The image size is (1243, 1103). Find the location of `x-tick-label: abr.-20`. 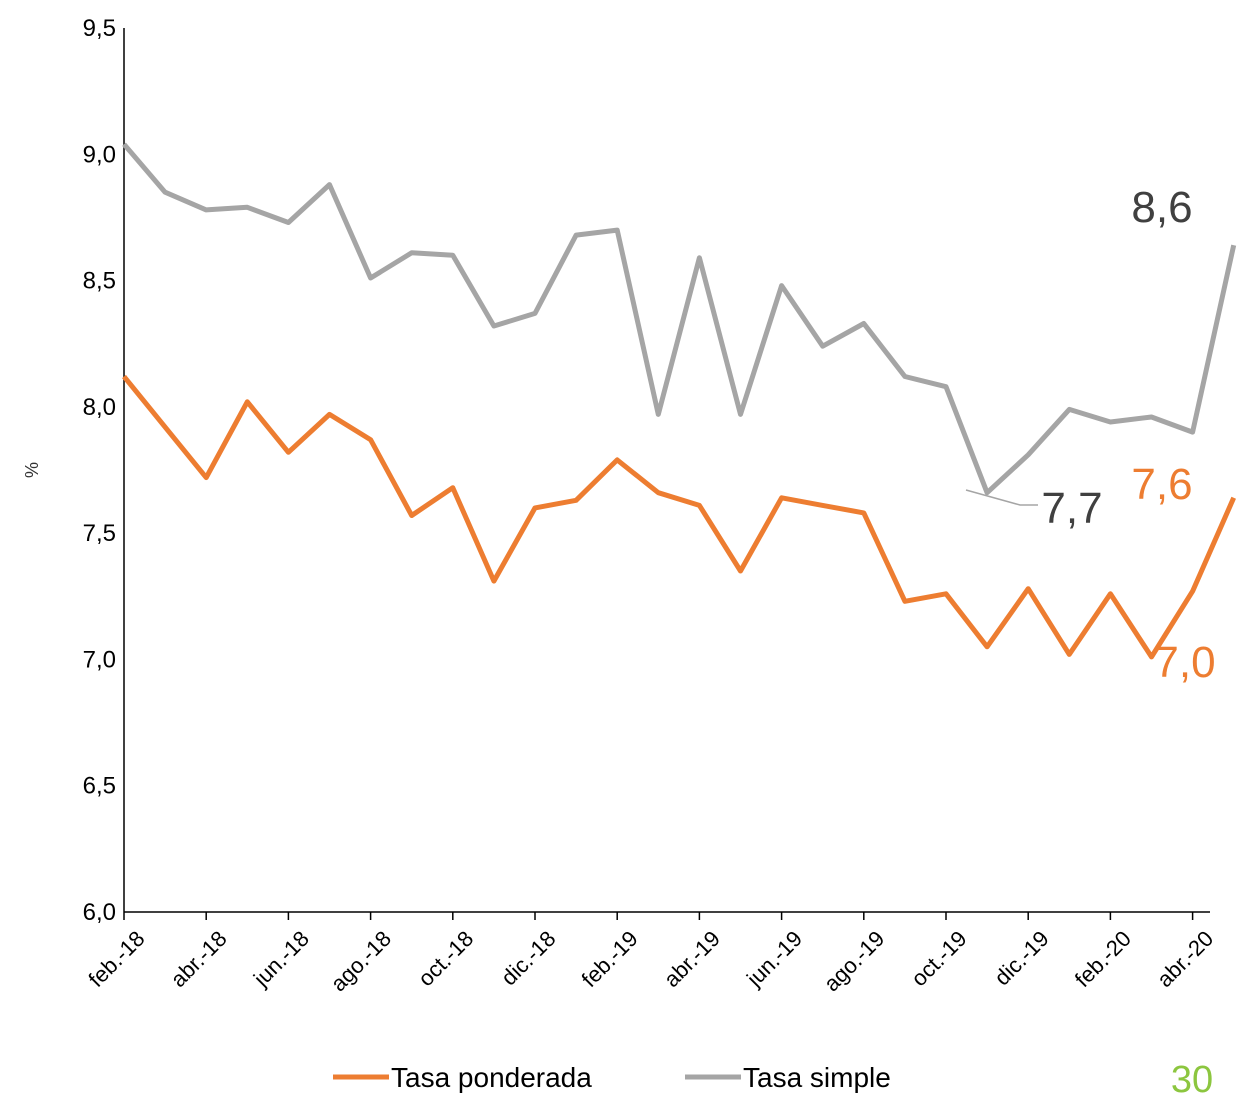

x-tick-label: abr.-20 is located at coordinates (1185, 959).